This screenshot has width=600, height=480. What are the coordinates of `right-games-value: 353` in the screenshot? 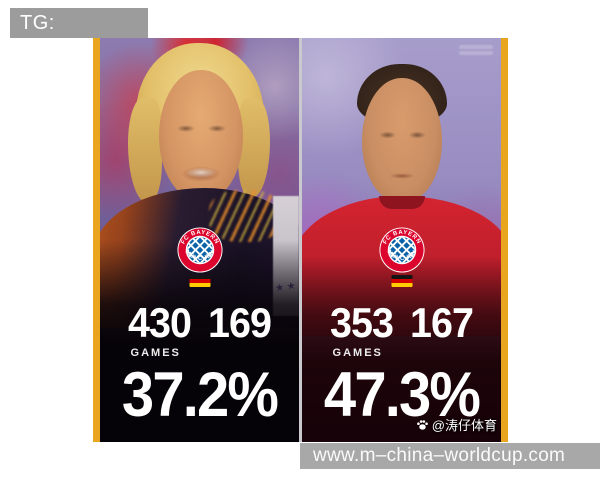 It's located at (361, 322).